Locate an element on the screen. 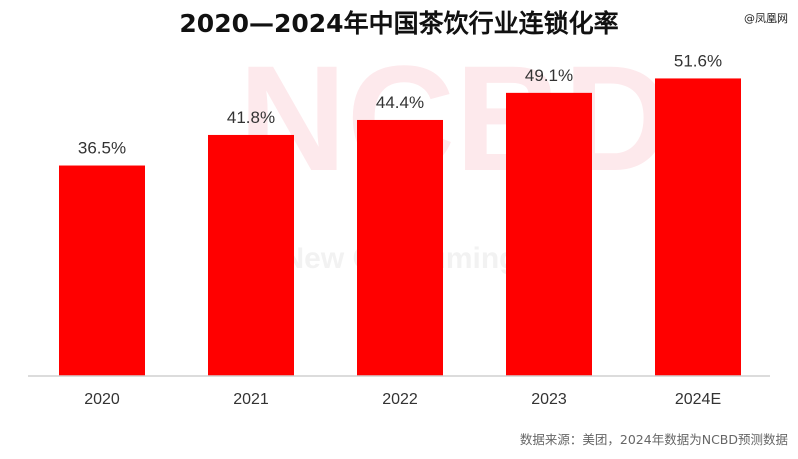 This screenshot has height=459, width=798. x-tick-group: 2020 2021 2022 2023 2024E is located at coordinates (402, 399).